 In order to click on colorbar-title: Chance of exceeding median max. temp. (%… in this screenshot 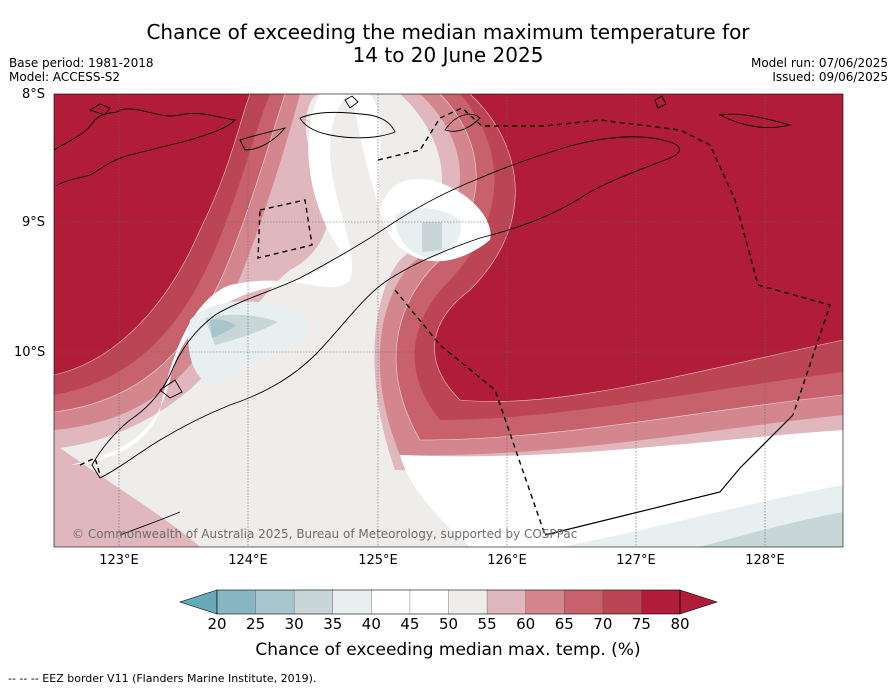, I will do `click(448, 650)`.